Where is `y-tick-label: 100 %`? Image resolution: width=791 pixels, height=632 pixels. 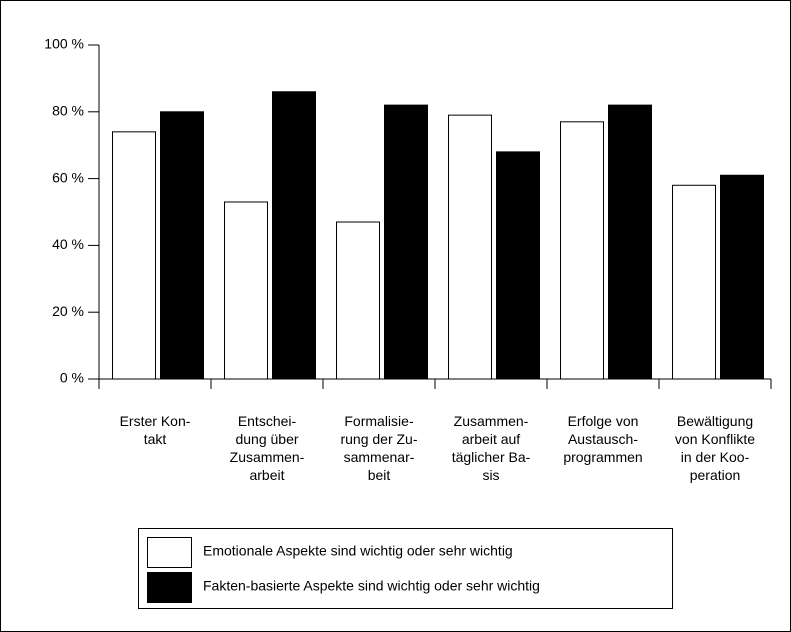
y-tick-label: 100 % is located at coordinates (64, 44).